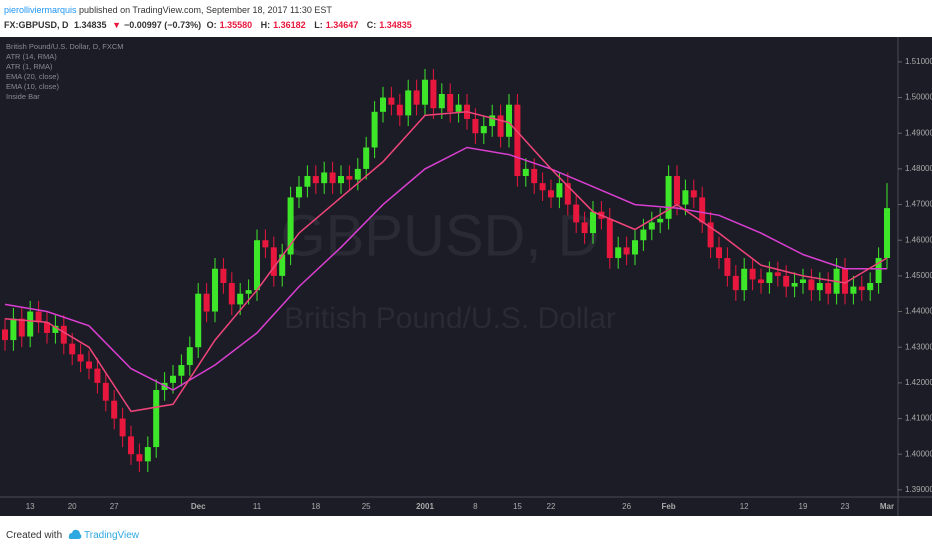  I want to click on x-tick-label: 20, so click(72, 506).